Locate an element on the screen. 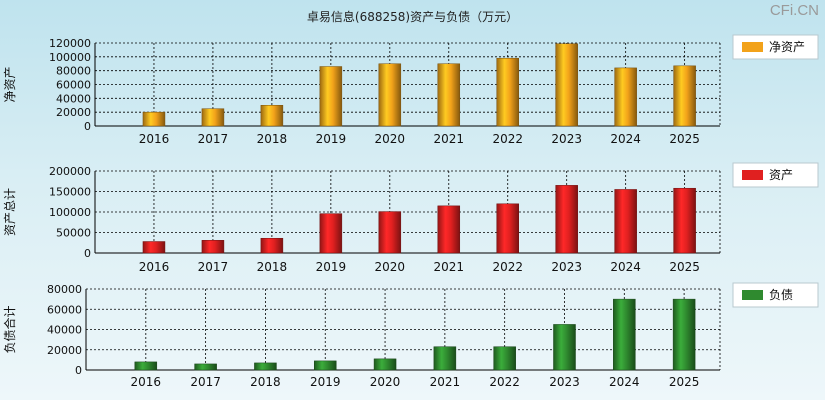  legend-label: 资产 is located at coordinates (781, 175).